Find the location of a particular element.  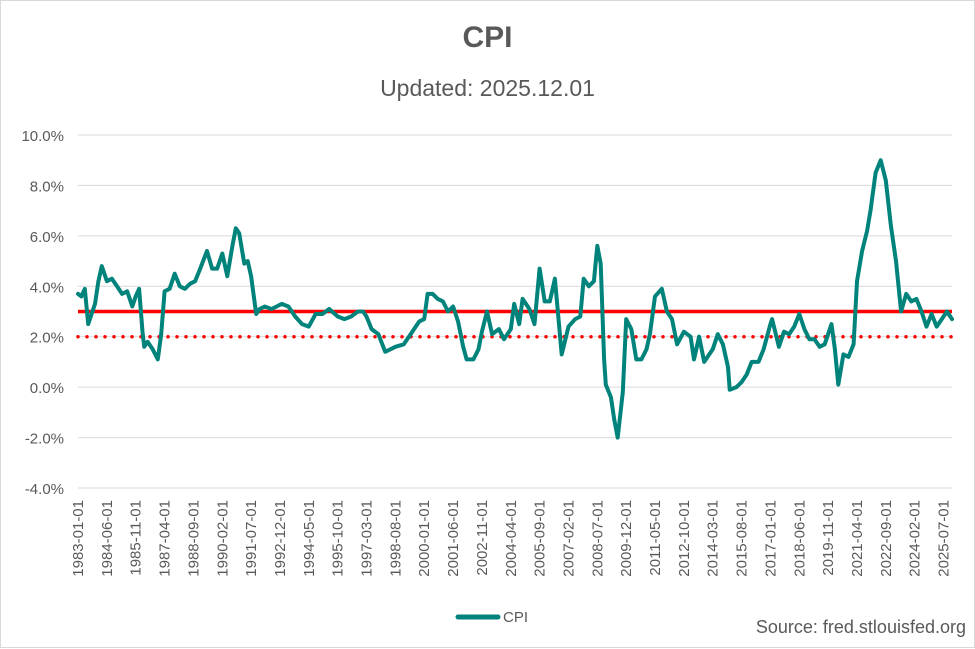

x-tick-label: 2001-06-01 is located at coordinates (453, 538).